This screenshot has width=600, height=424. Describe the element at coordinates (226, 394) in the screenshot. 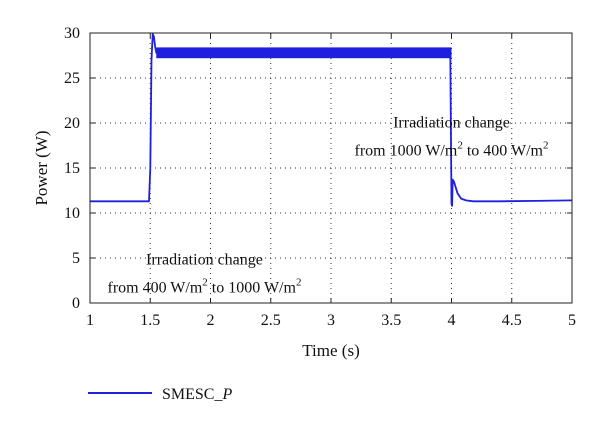

I see `legend-label-italic: P` at that location.